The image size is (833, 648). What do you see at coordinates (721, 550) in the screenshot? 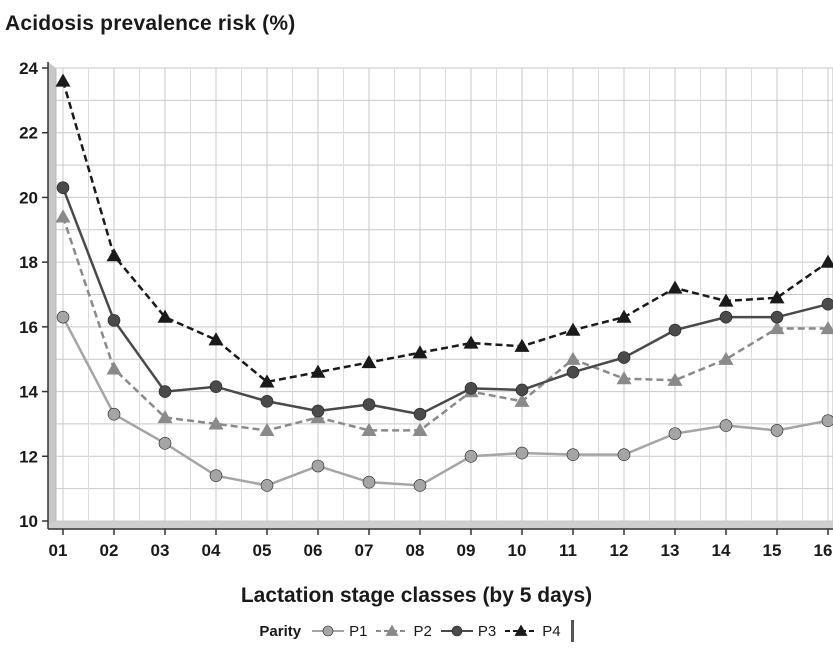
I see `x-tick-label: 14` at bounding box center [721, 550].